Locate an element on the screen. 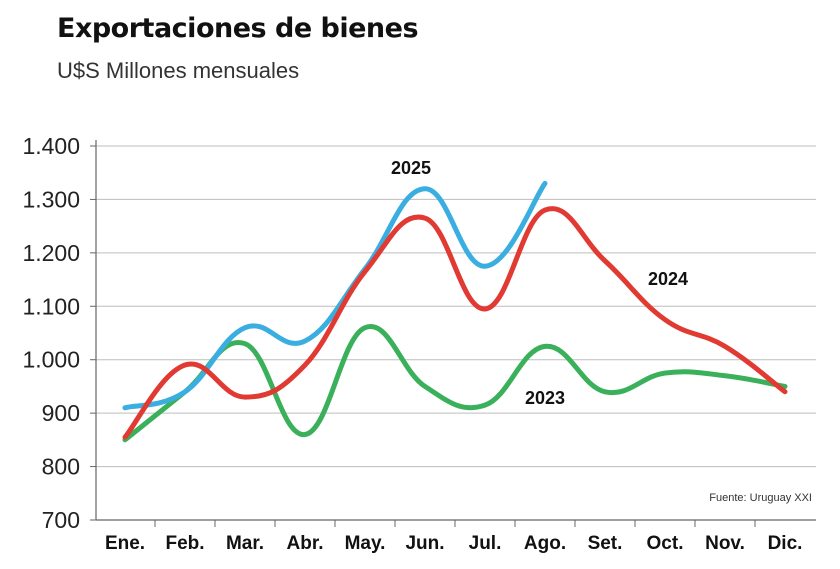 The height and width of the screenshot is (569, 840). chart-subtitle: U$S Millones mensuales is located at coordinates (178, 70).